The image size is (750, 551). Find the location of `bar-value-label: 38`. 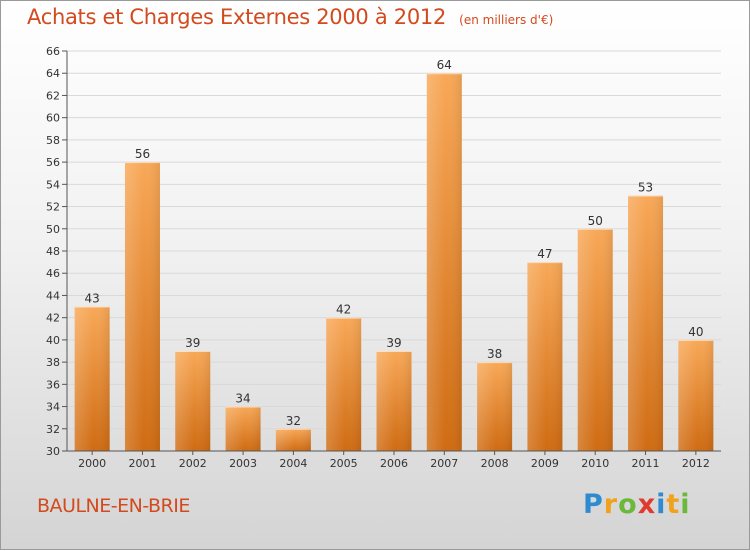

bar-value-label: 38 is located at coordinates (494, 354).